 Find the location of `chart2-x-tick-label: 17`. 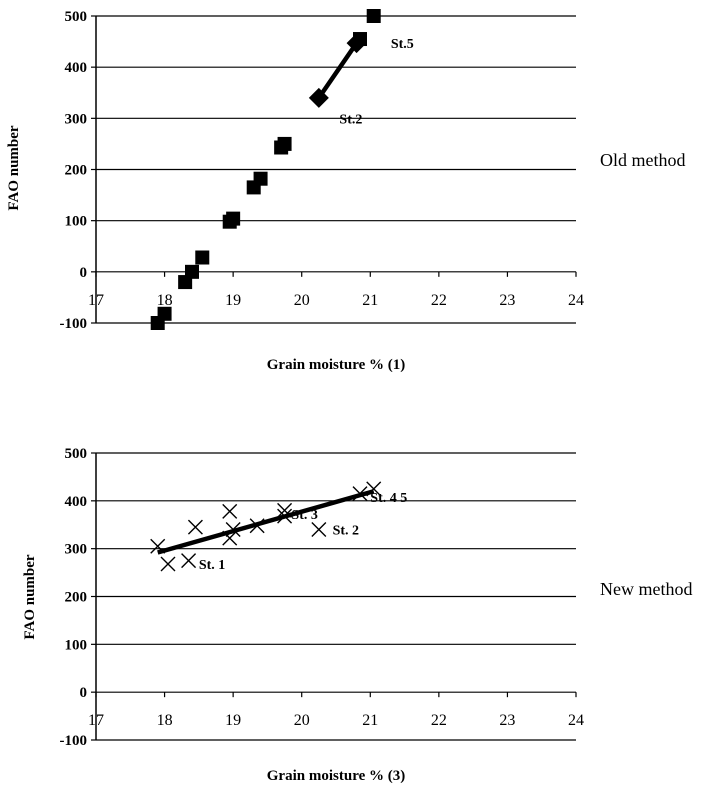

chart2-x-tick-label: 17 is located at coordinates (96, 720).